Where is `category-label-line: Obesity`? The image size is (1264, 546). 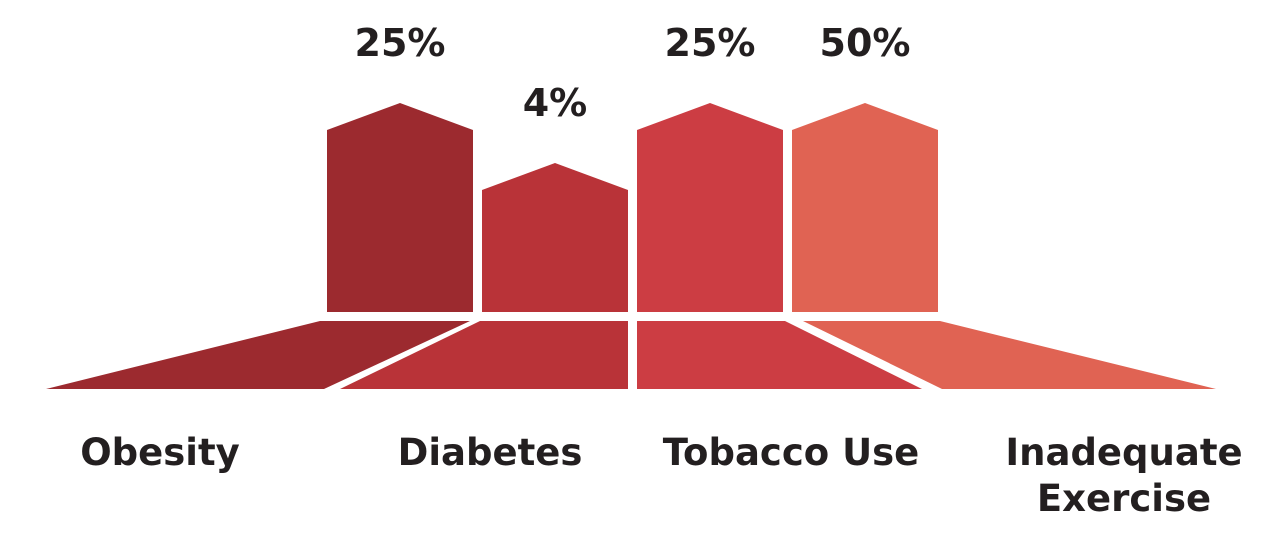
category-label-line: Obesity is located at coordinates (160, 452).